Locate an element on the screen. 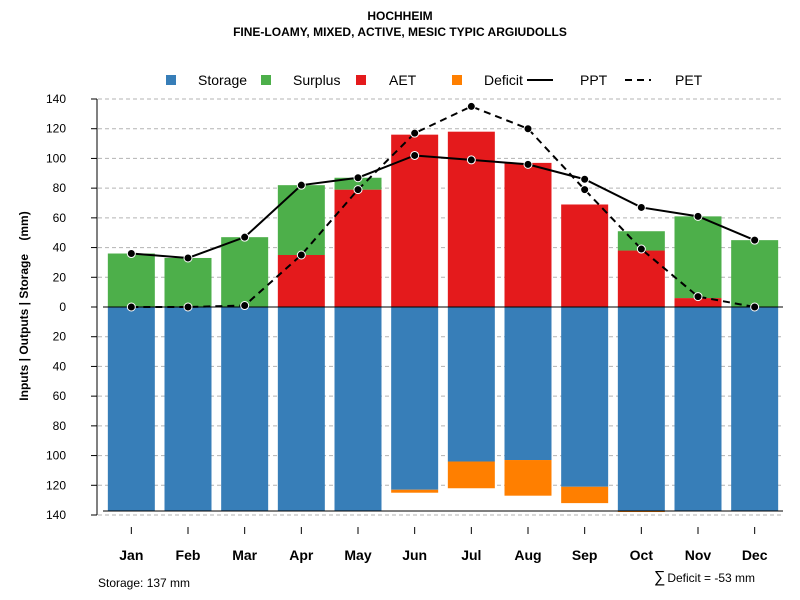 This screenshot has height=600, width=800. x-tick-label: Apr is located at coordinates (301, 555).